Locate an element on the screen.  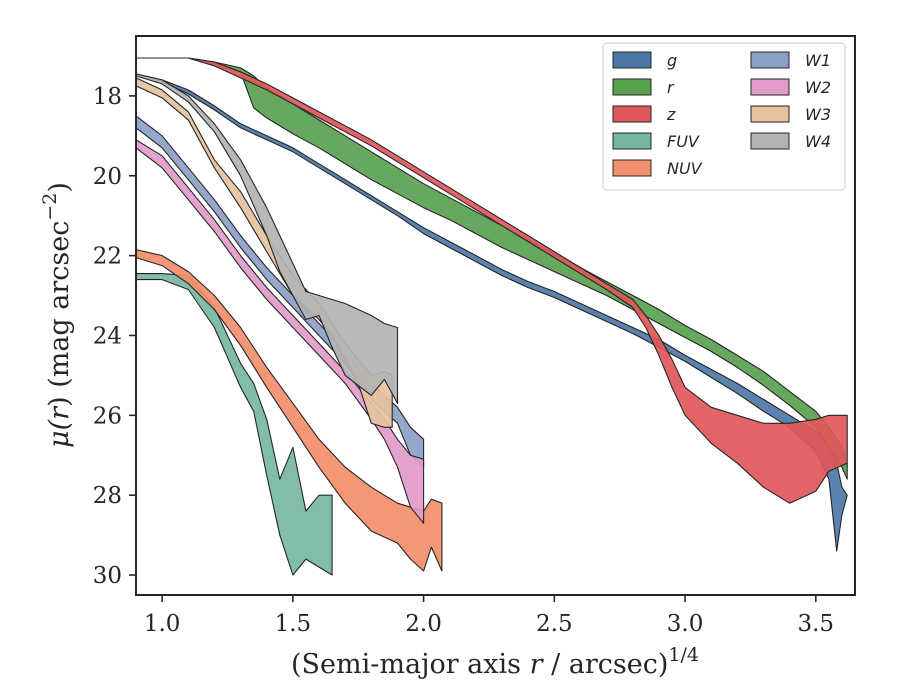
x-tick-label: 1.0 is located at coordinates (162, 624).